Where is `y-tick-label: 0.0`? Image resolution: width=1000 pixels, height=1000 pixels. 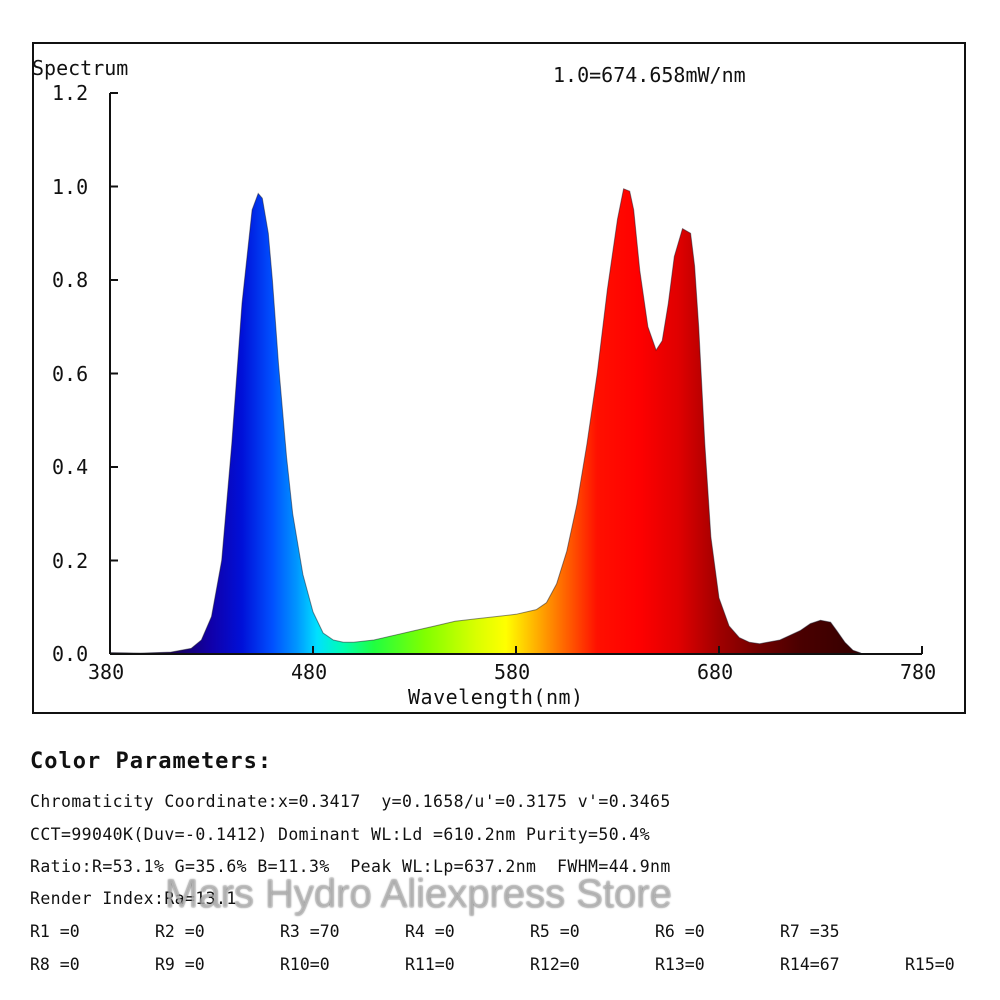
y-tick-label: 0.0 is located at coordinates (70, 654).